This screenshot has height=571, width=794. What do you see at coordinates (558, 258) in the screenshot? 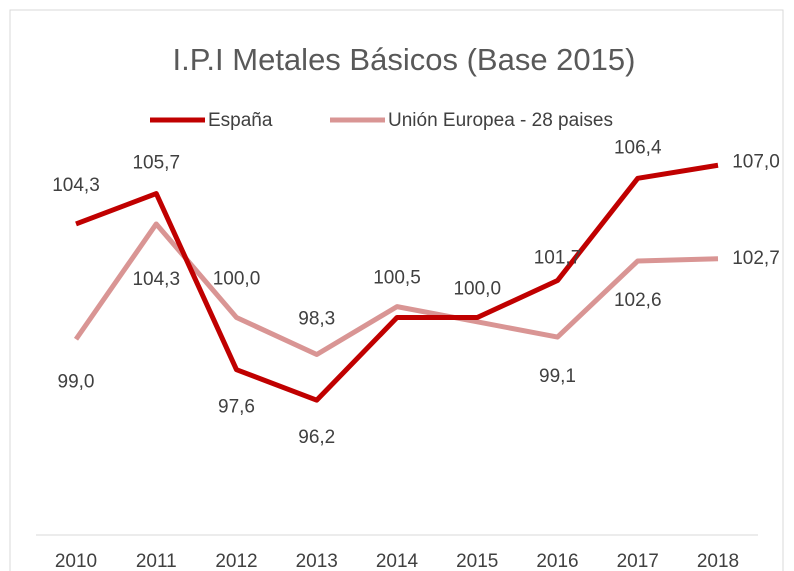
I see `data-label: 101,7` at bounding box center [558, 258].